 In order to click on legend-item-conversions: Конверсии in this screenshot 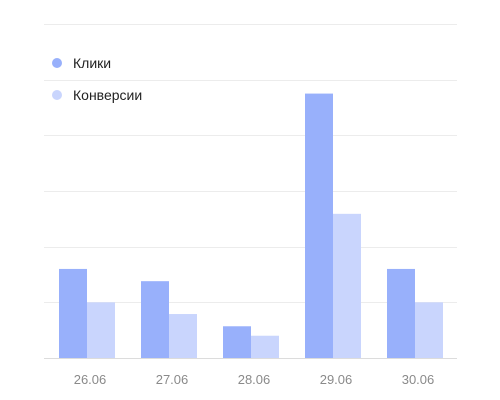, I will do `click(97, 95)`.